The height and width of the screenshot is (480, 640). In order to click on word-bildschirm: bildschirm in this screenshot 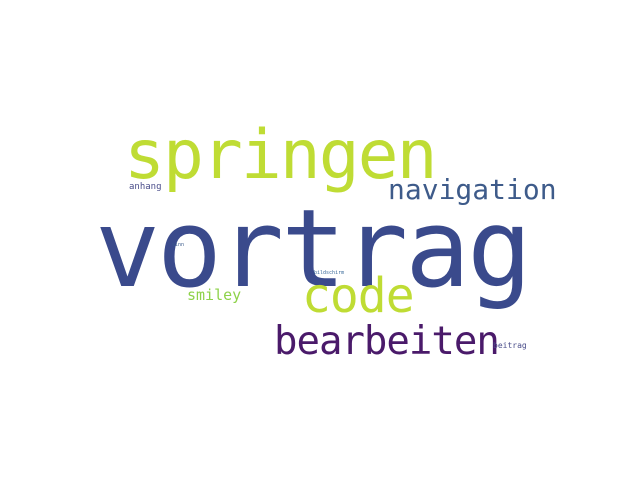, I will do `click(329, 273)`.